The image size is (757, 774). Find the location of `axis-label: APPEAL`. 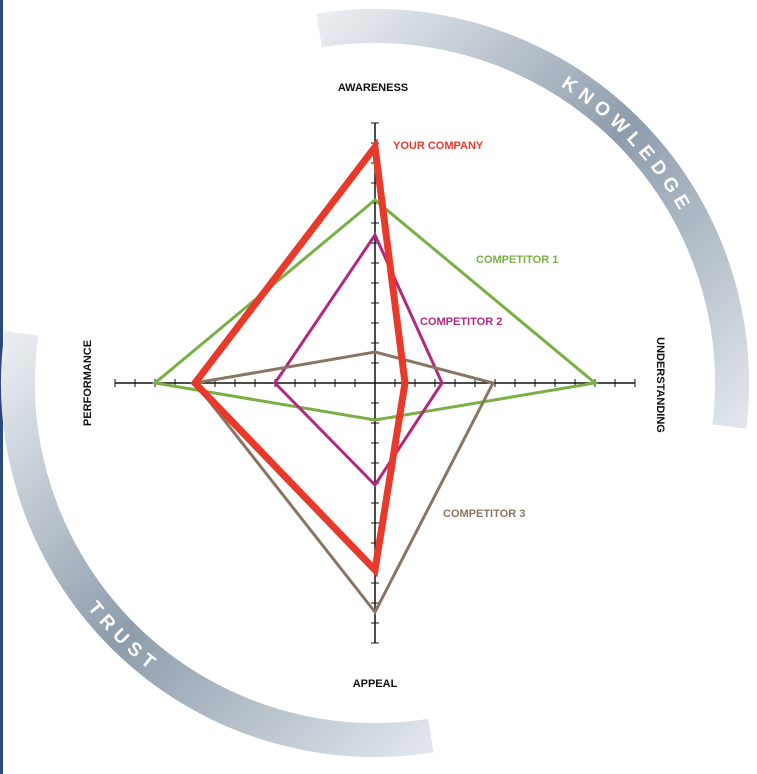

axis-label: APPEAL is located at coordinates (375, 684).